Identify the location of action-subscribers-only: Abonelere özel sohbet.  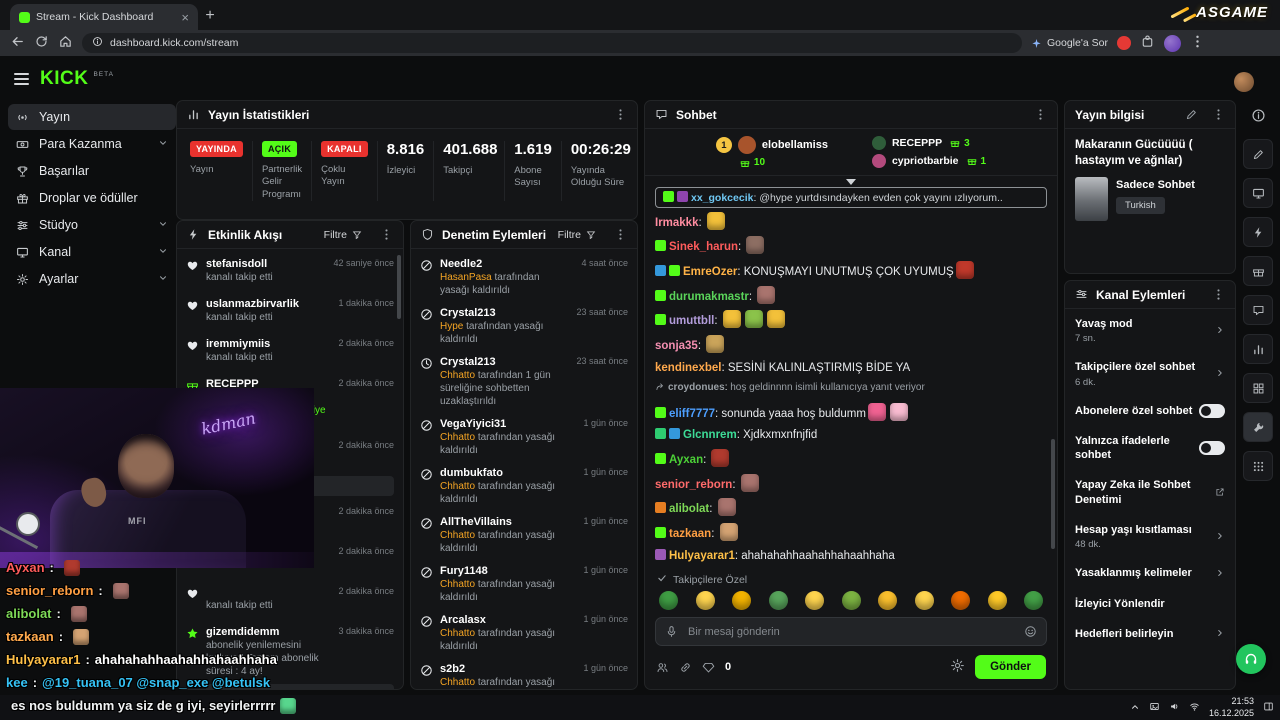
(1150, 411).